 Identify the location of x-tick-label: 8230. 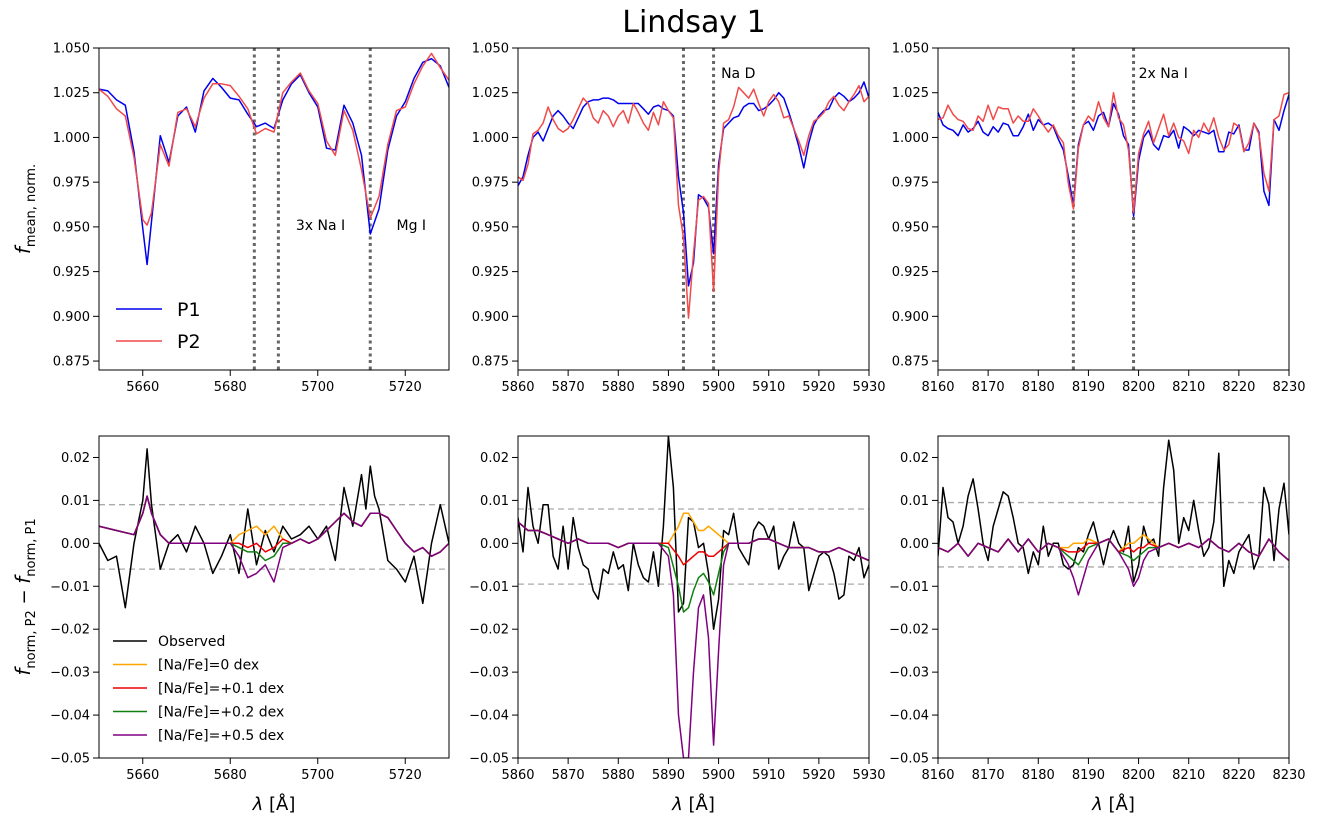
(1288, 387).